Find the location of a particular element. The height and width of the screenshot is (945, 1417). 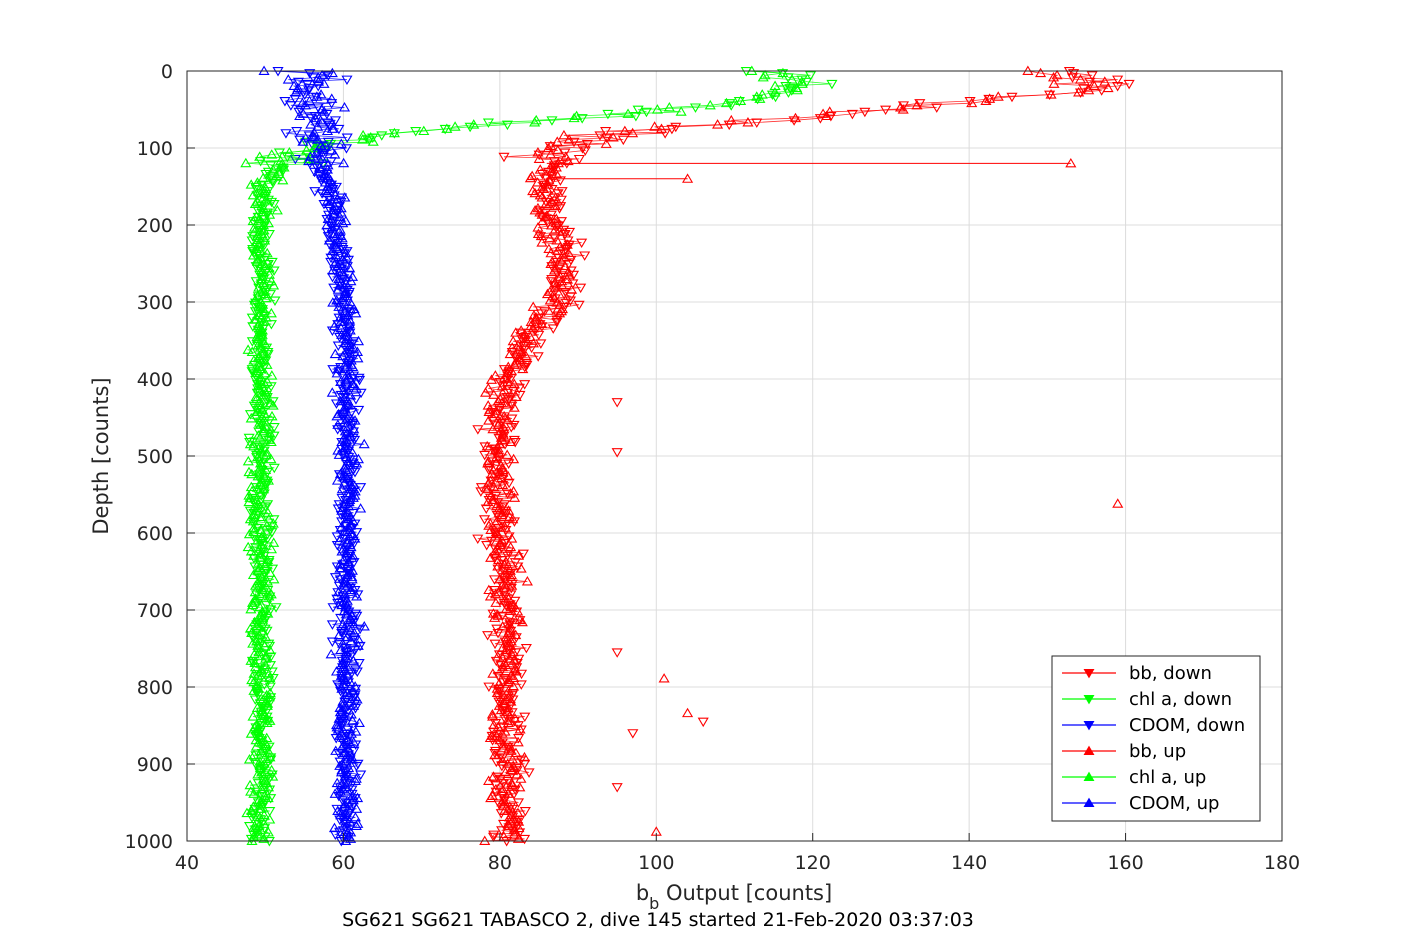

x-tick-label: 180 is located at coordinates (1282, 863).